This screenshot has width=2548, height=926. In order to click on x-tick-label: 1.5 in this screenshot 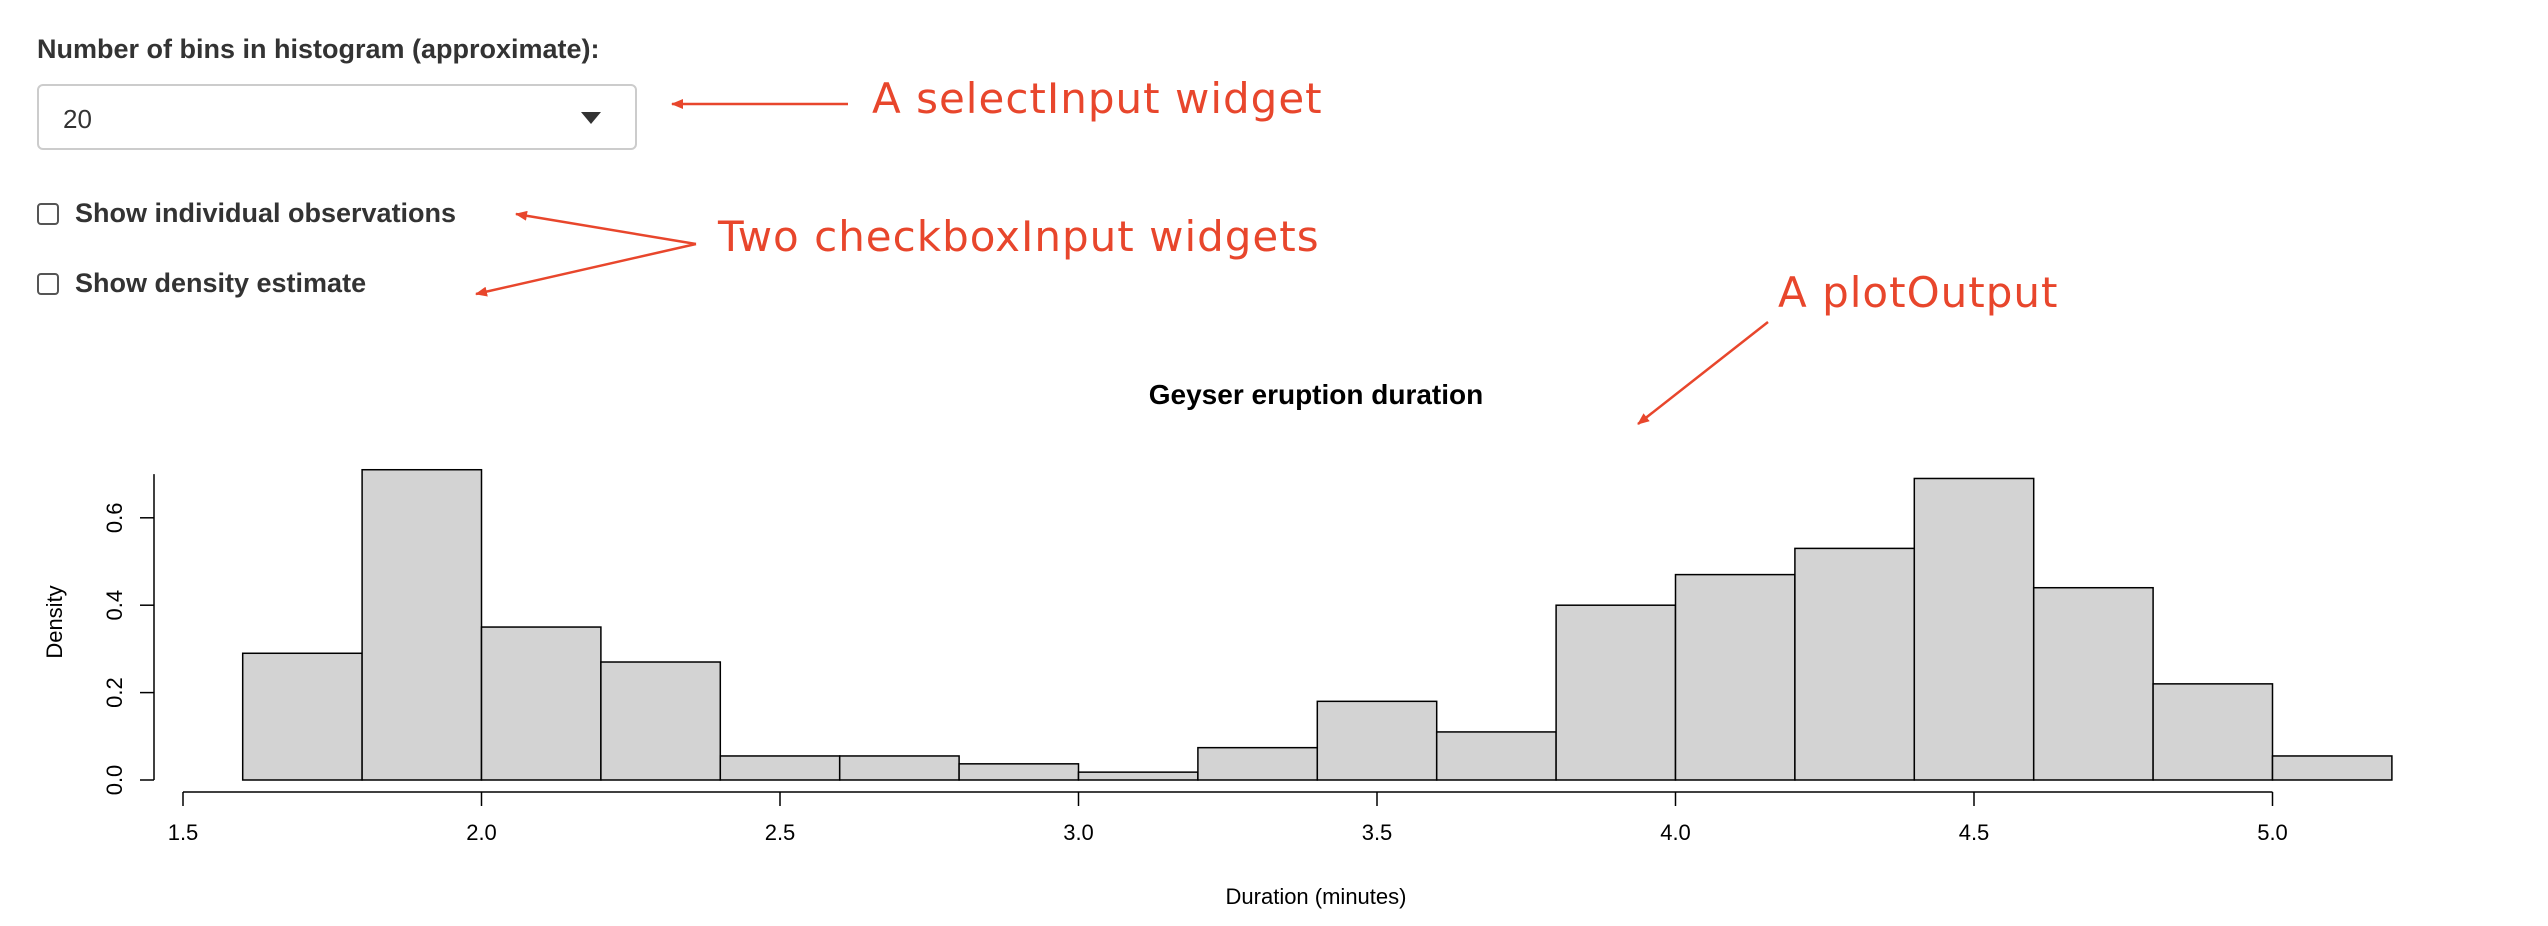, I will do `click(183, 832)`.